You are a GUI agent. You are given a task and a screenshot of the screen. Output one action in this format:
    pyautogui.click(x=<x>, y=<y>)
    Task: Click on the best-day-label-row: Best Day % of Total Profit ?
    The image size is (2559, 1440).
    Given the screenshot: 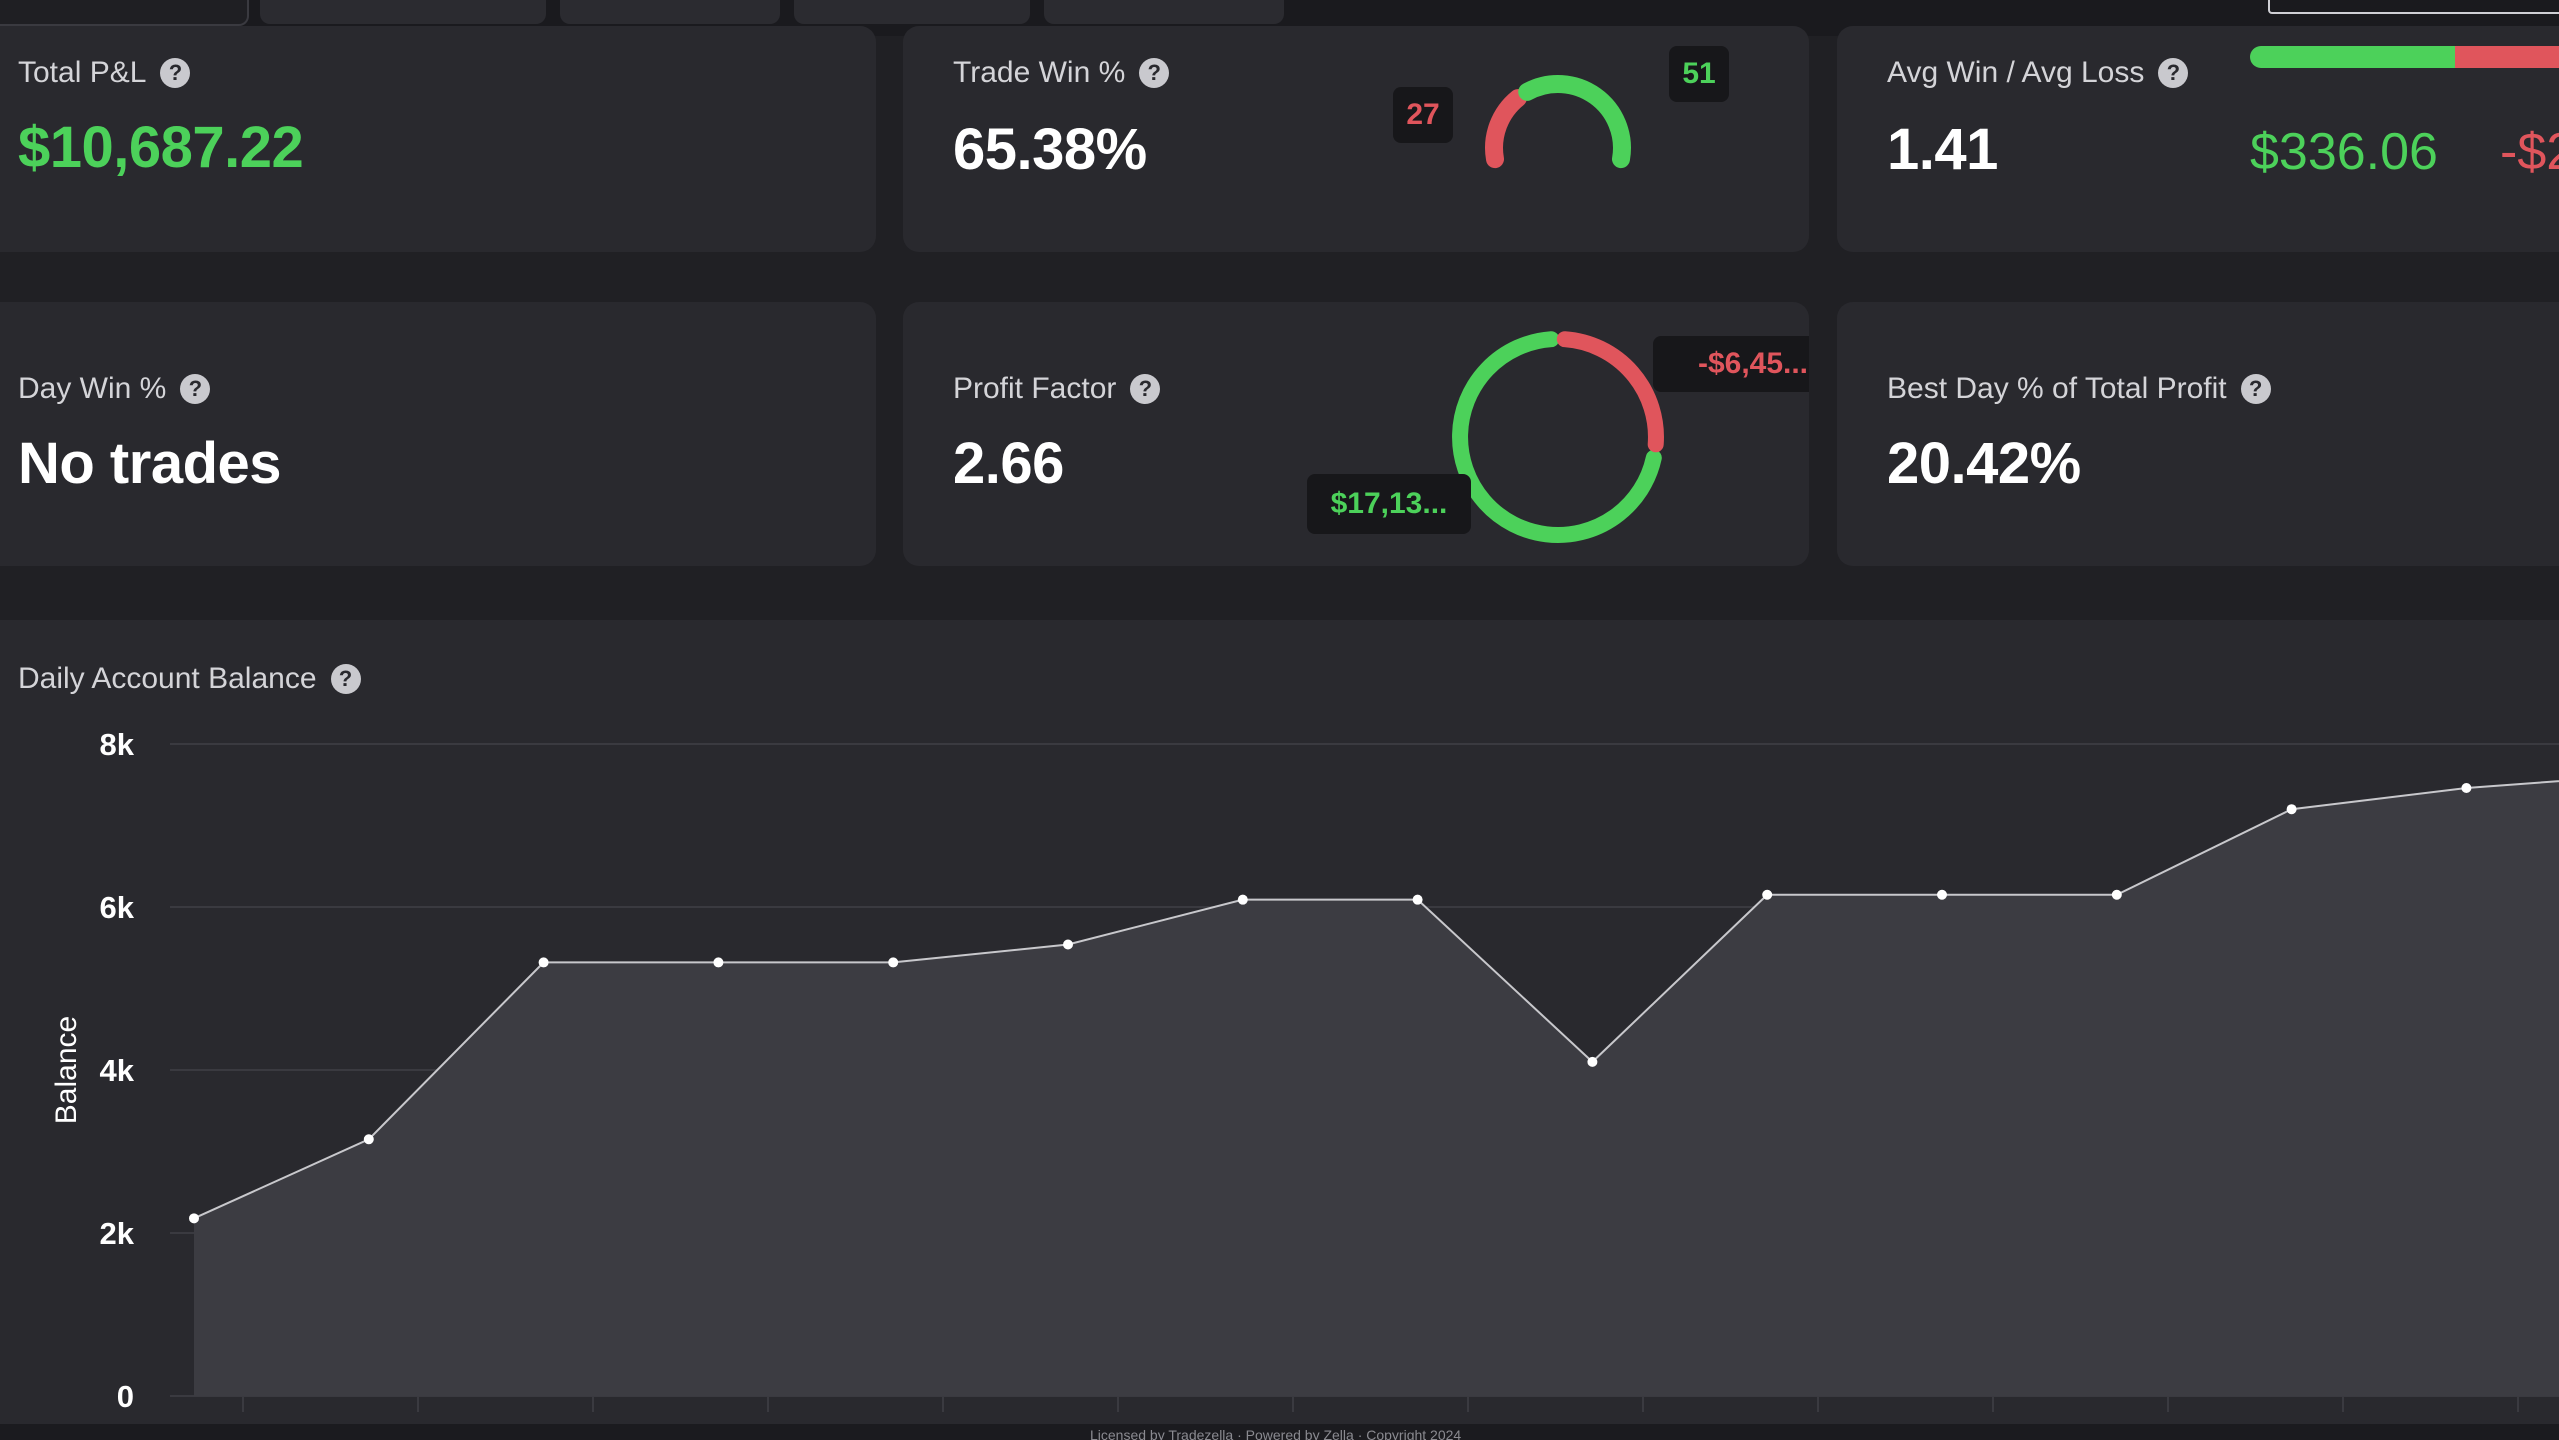 What is the action you would take?
    pyautogui.click(x=2079, y=389)
    